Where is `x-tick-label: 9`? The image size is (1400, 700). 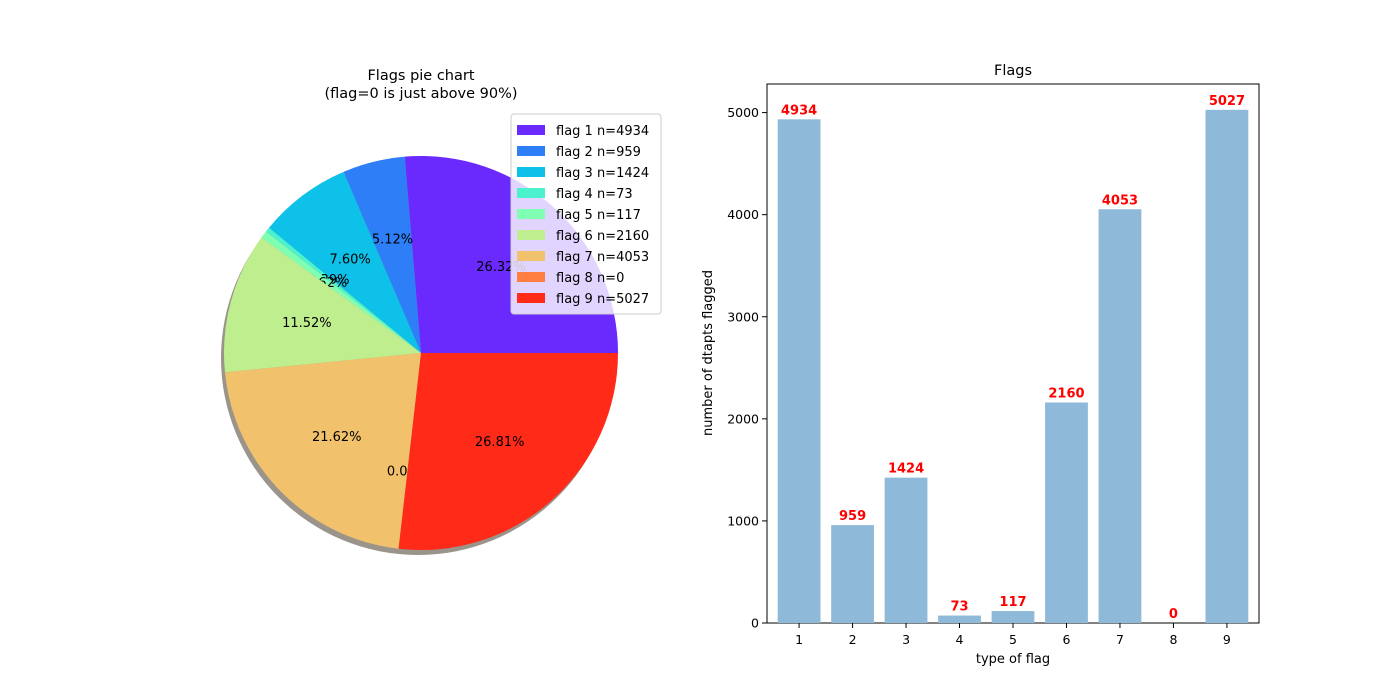 x-tick-label: 9 is located at coordinates (1227, 639).